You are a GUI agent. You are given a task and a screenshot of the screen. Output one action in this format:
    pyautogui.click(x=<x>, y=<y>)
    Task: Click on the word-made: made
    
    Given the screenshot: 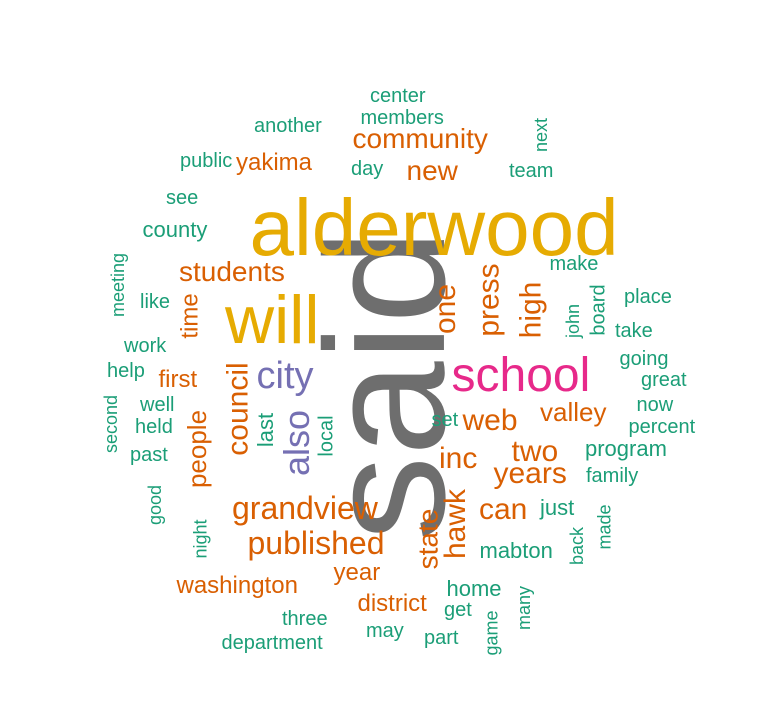 What is the action you would take?
    pyautogui.click(x=604, y=527)
    